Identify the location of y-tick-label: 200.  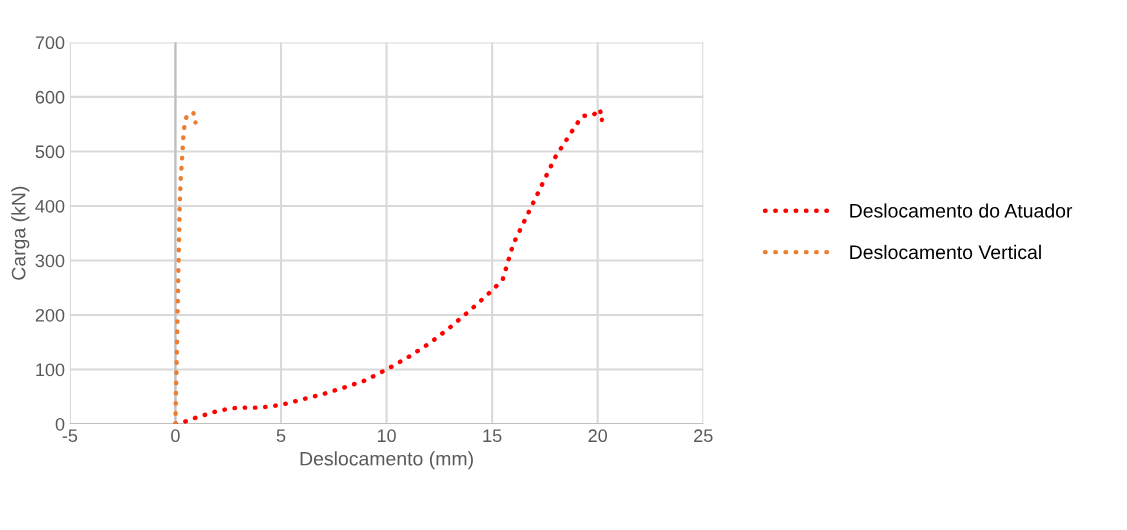
(50, 315).